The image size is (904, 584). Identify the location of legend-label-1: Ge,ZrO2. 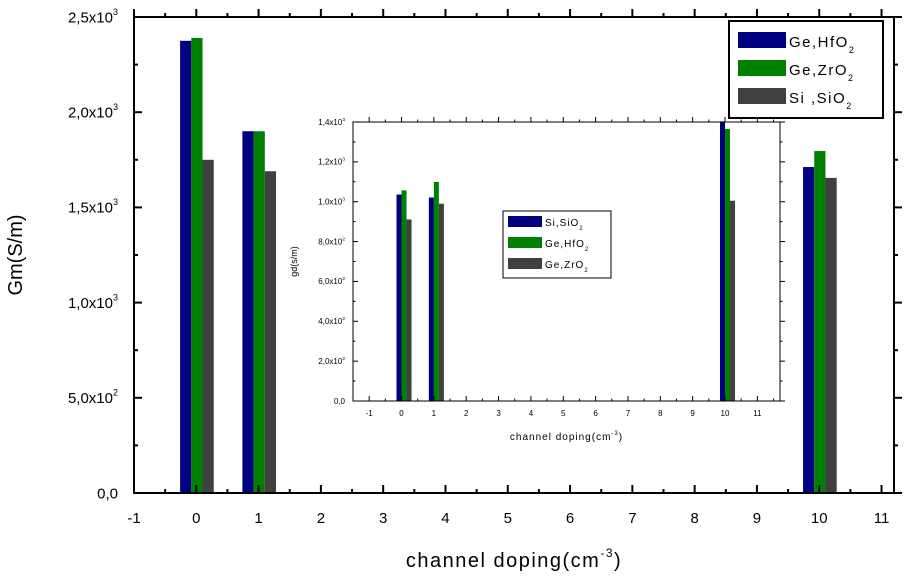
(822, 72).